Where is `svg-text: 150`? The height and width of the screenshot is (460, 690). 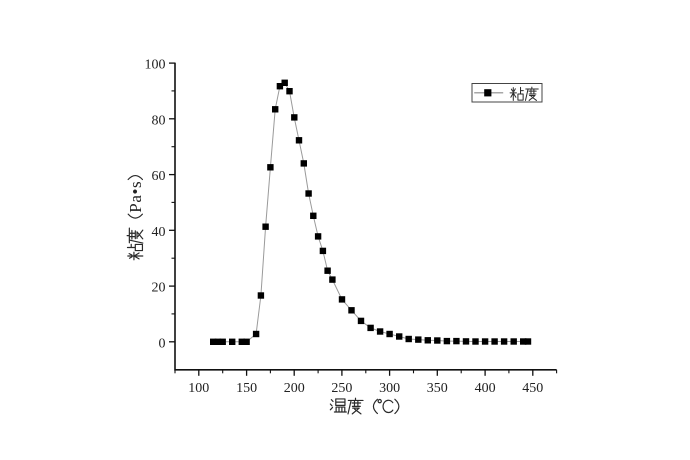
svg-text: 150 is located at coordinates (246, 388).